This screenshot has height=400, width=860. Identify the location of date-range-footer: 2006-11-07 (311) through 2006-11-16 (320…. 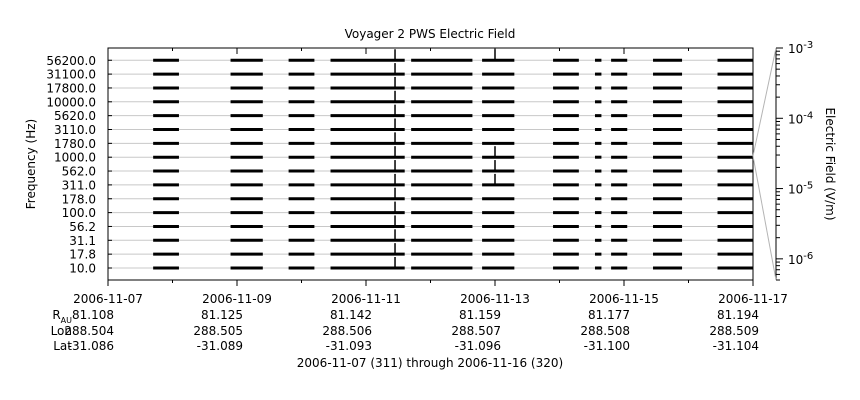
(430, 363).